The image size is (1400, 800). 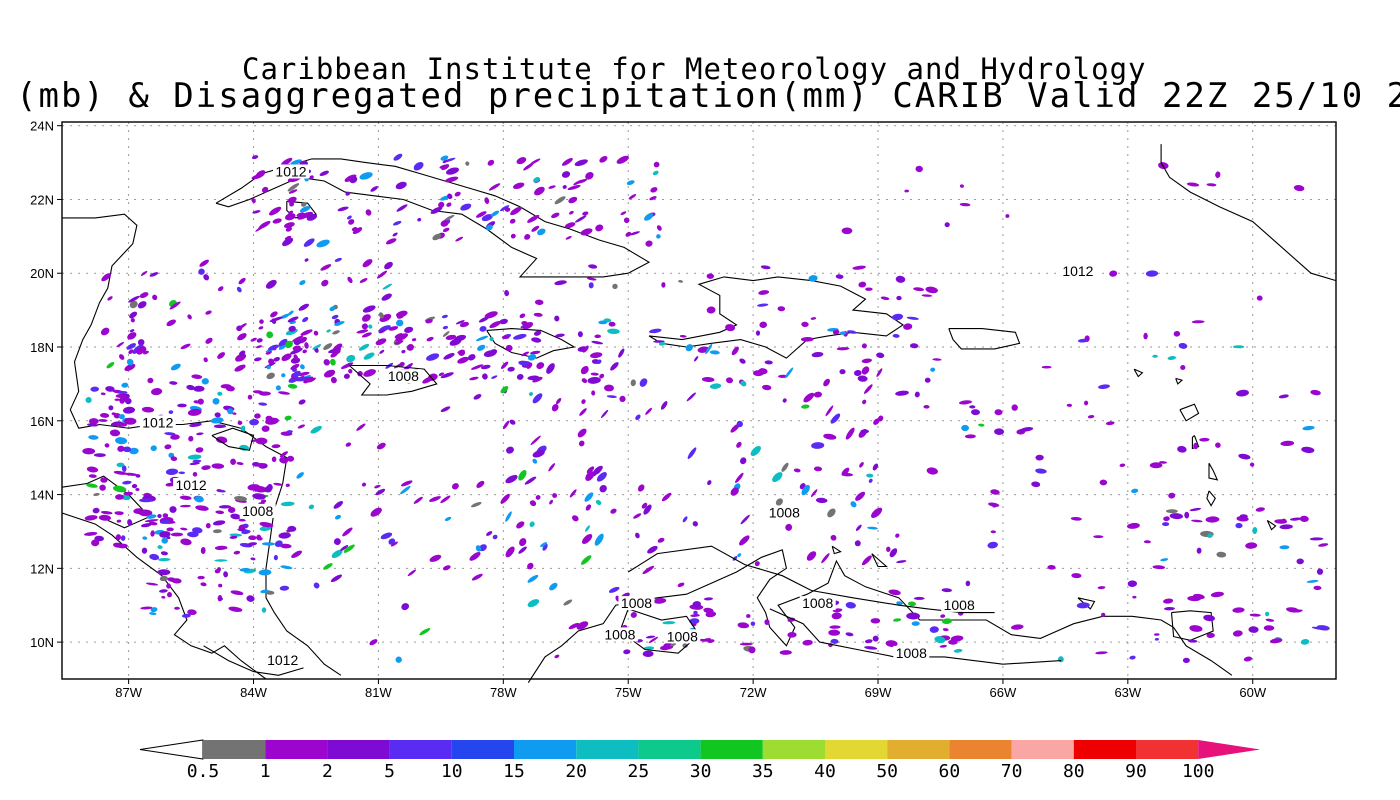 I want to click on contour-label: 1008, so click(x=403, y=376).